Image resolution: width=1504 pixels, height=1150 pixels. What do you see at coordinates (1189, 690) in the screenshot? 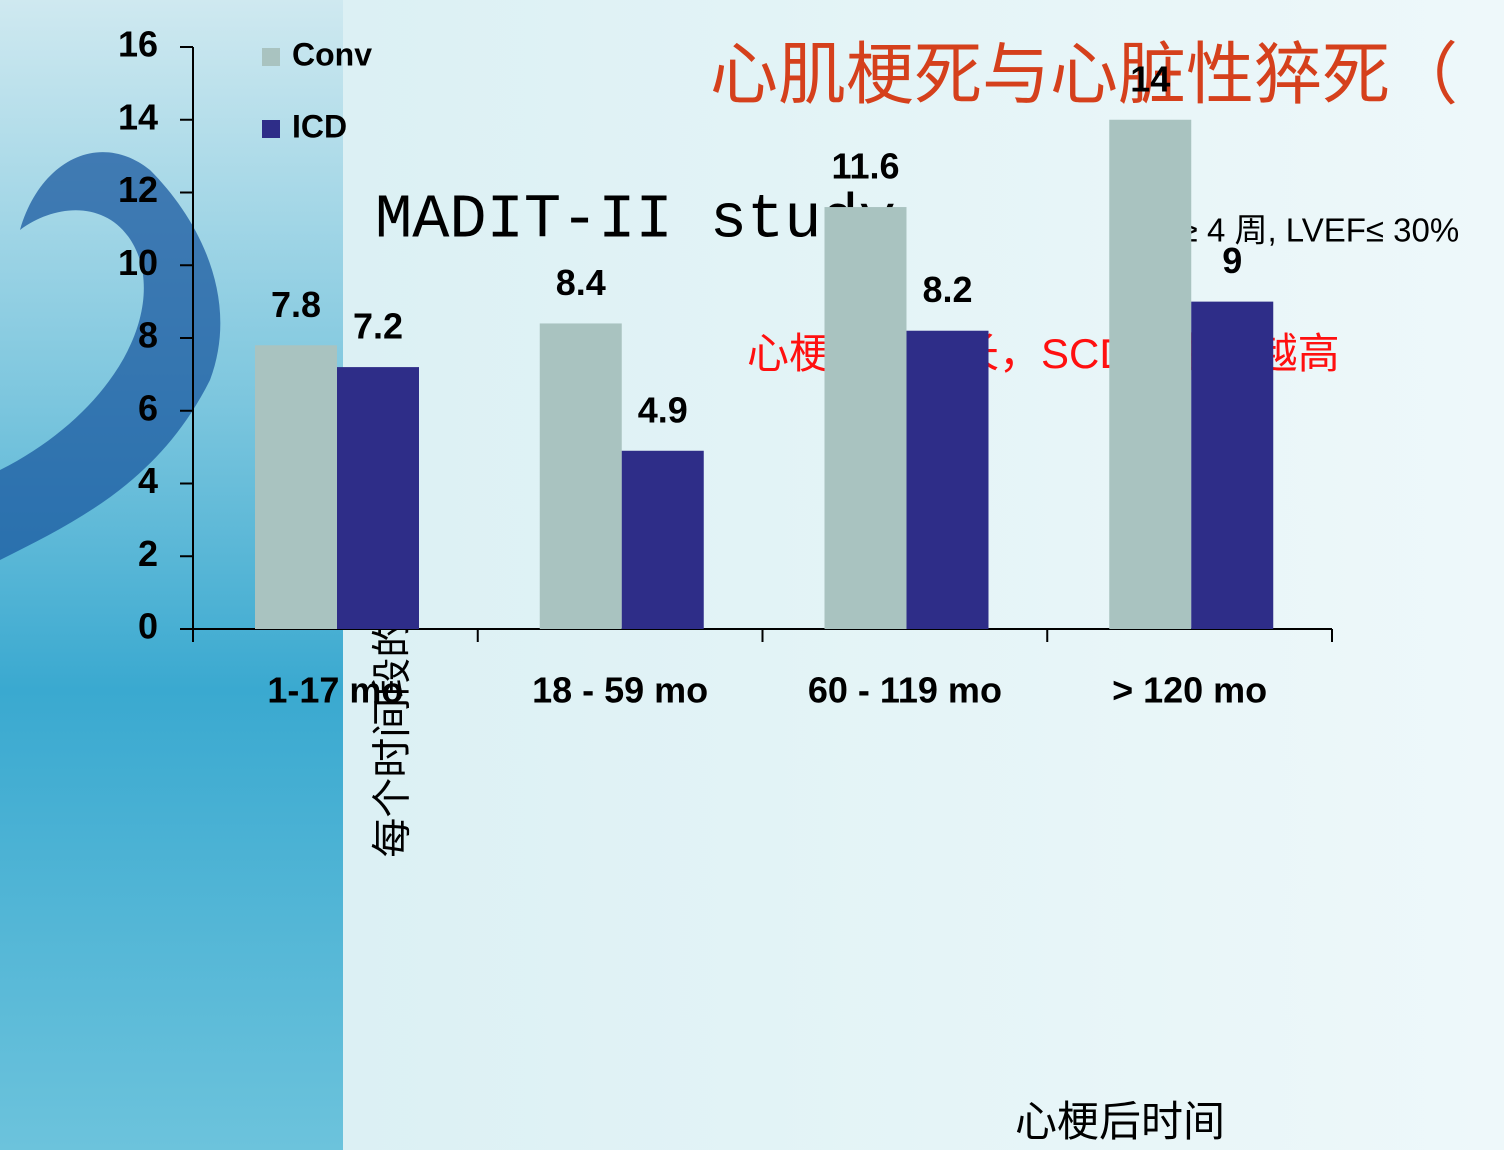
I see `x-tick-label: > 120 mo` at bounding box center [1189, 690].